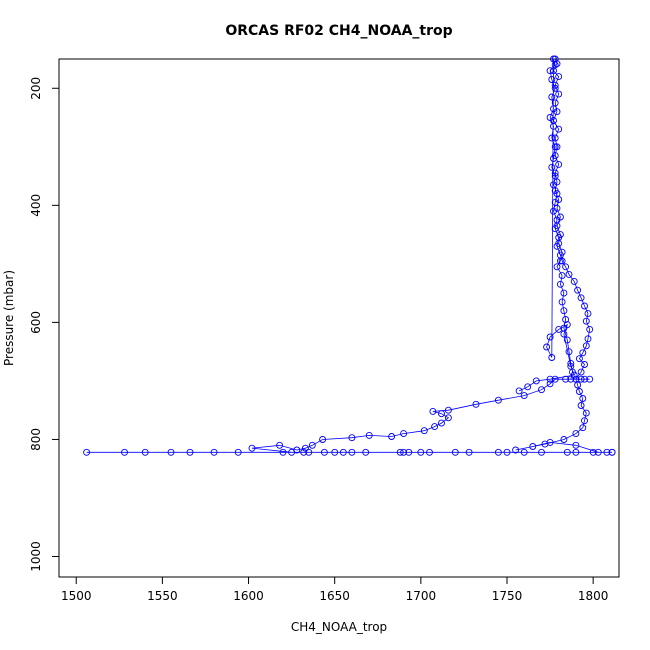  I want to click on y-axis: 200 400 600 800 1000, so click(44, 324).